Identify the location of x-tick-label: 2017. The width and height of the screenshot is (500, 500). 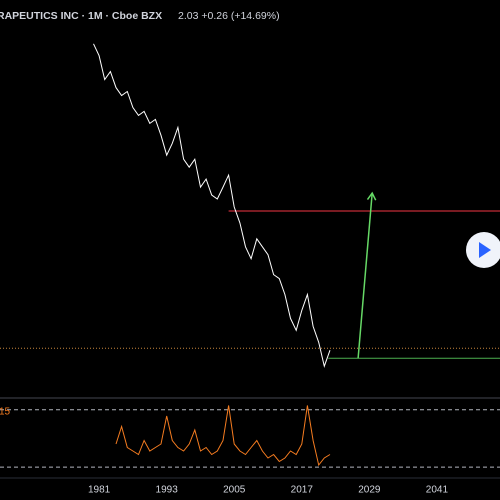
(302, 490).